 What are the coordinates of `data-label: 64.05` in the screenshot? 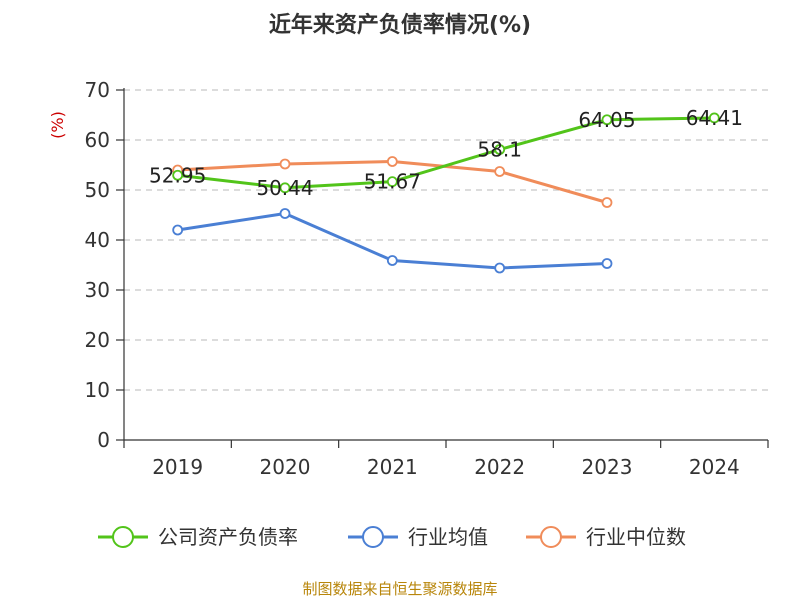 It's located at (606, 120).